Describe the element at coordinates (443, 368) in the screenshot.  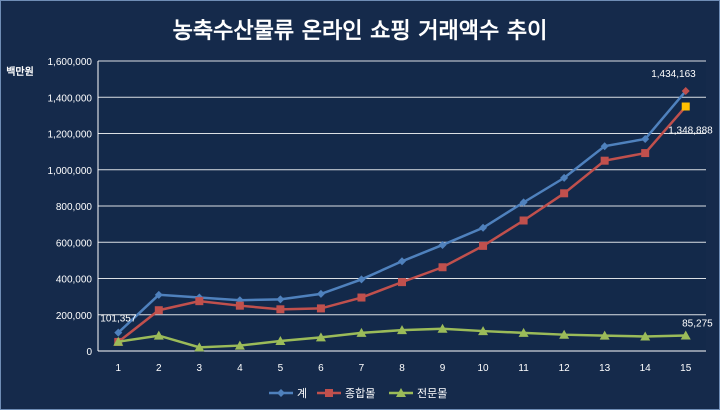
I see `x-tick-label: 9` at that location.